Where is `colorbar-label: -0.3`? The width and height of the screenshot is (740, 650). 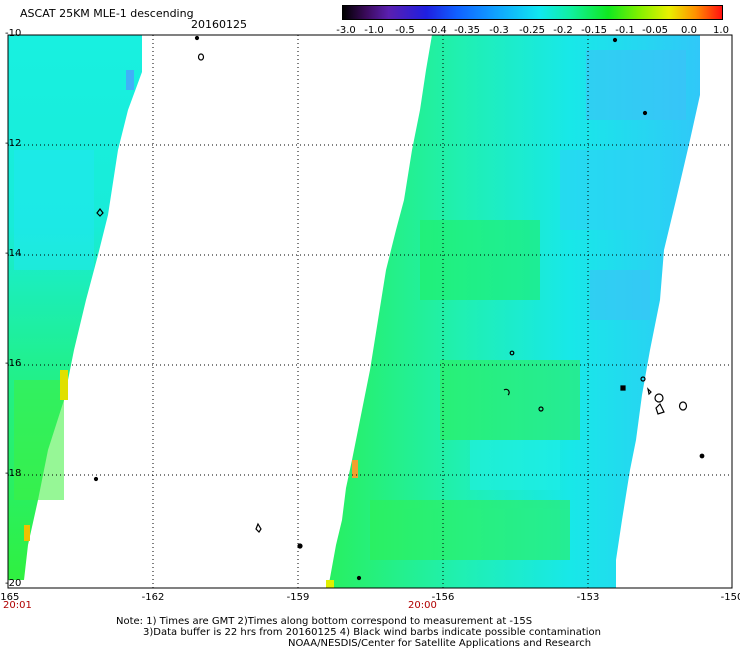 colorbar-label: -0.3 is located at coordinates (499, 30).